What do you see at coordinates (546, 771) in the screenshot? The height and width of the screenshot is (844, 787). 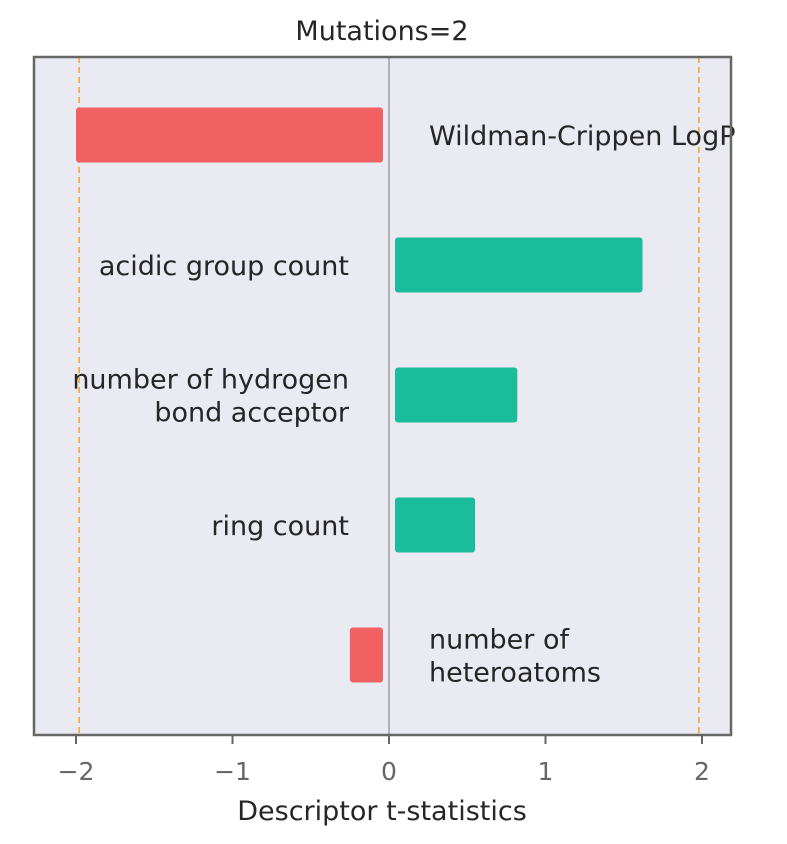 I see `x-tick-label: 1` at bounding box center [546, 771].